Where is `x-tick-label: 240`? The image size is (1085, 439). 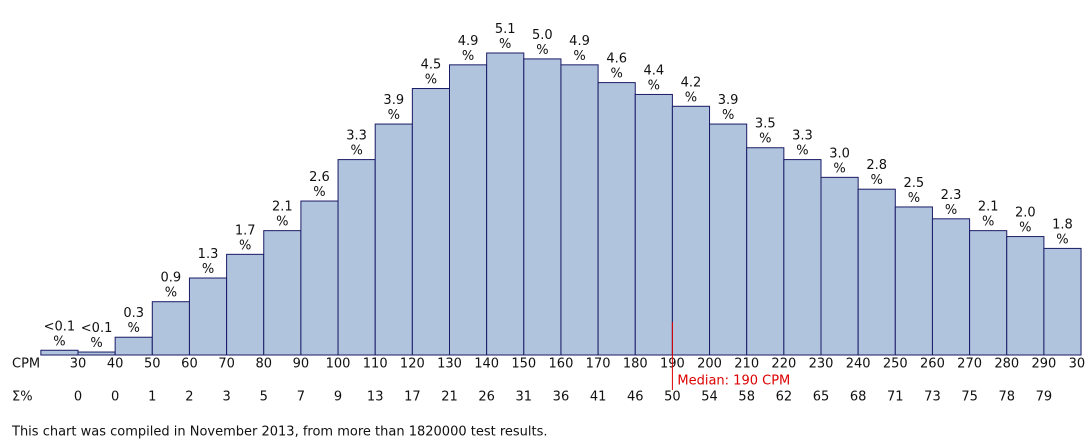 x-tick-label: 240 is located at coordinates (858, 364).